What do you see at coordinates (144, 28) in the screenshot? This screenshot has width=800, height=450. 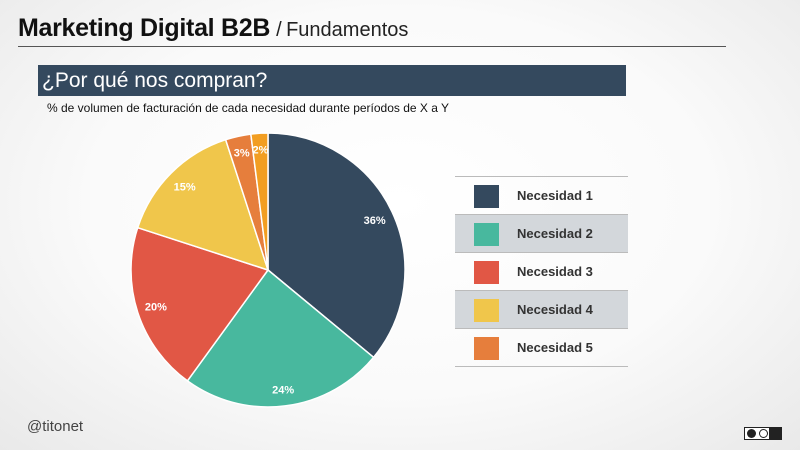 I see `brand-title: Marketing Digital B2B` at bounding box center [144, 28].